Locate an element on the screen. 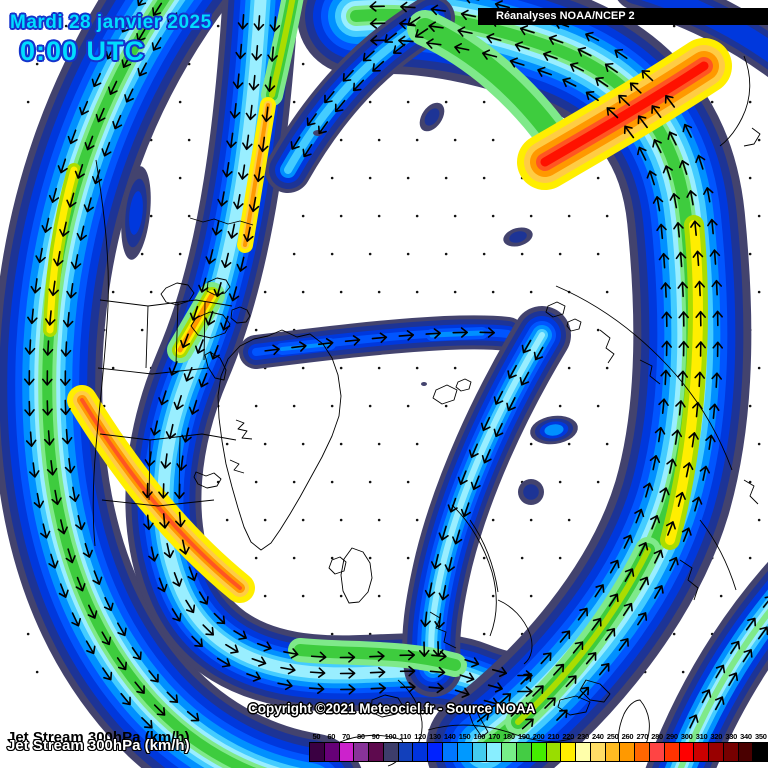 Image resolution: width=768 pixels, height=768 pixels. legend-value: 100 is located at coordinates (390, 736).